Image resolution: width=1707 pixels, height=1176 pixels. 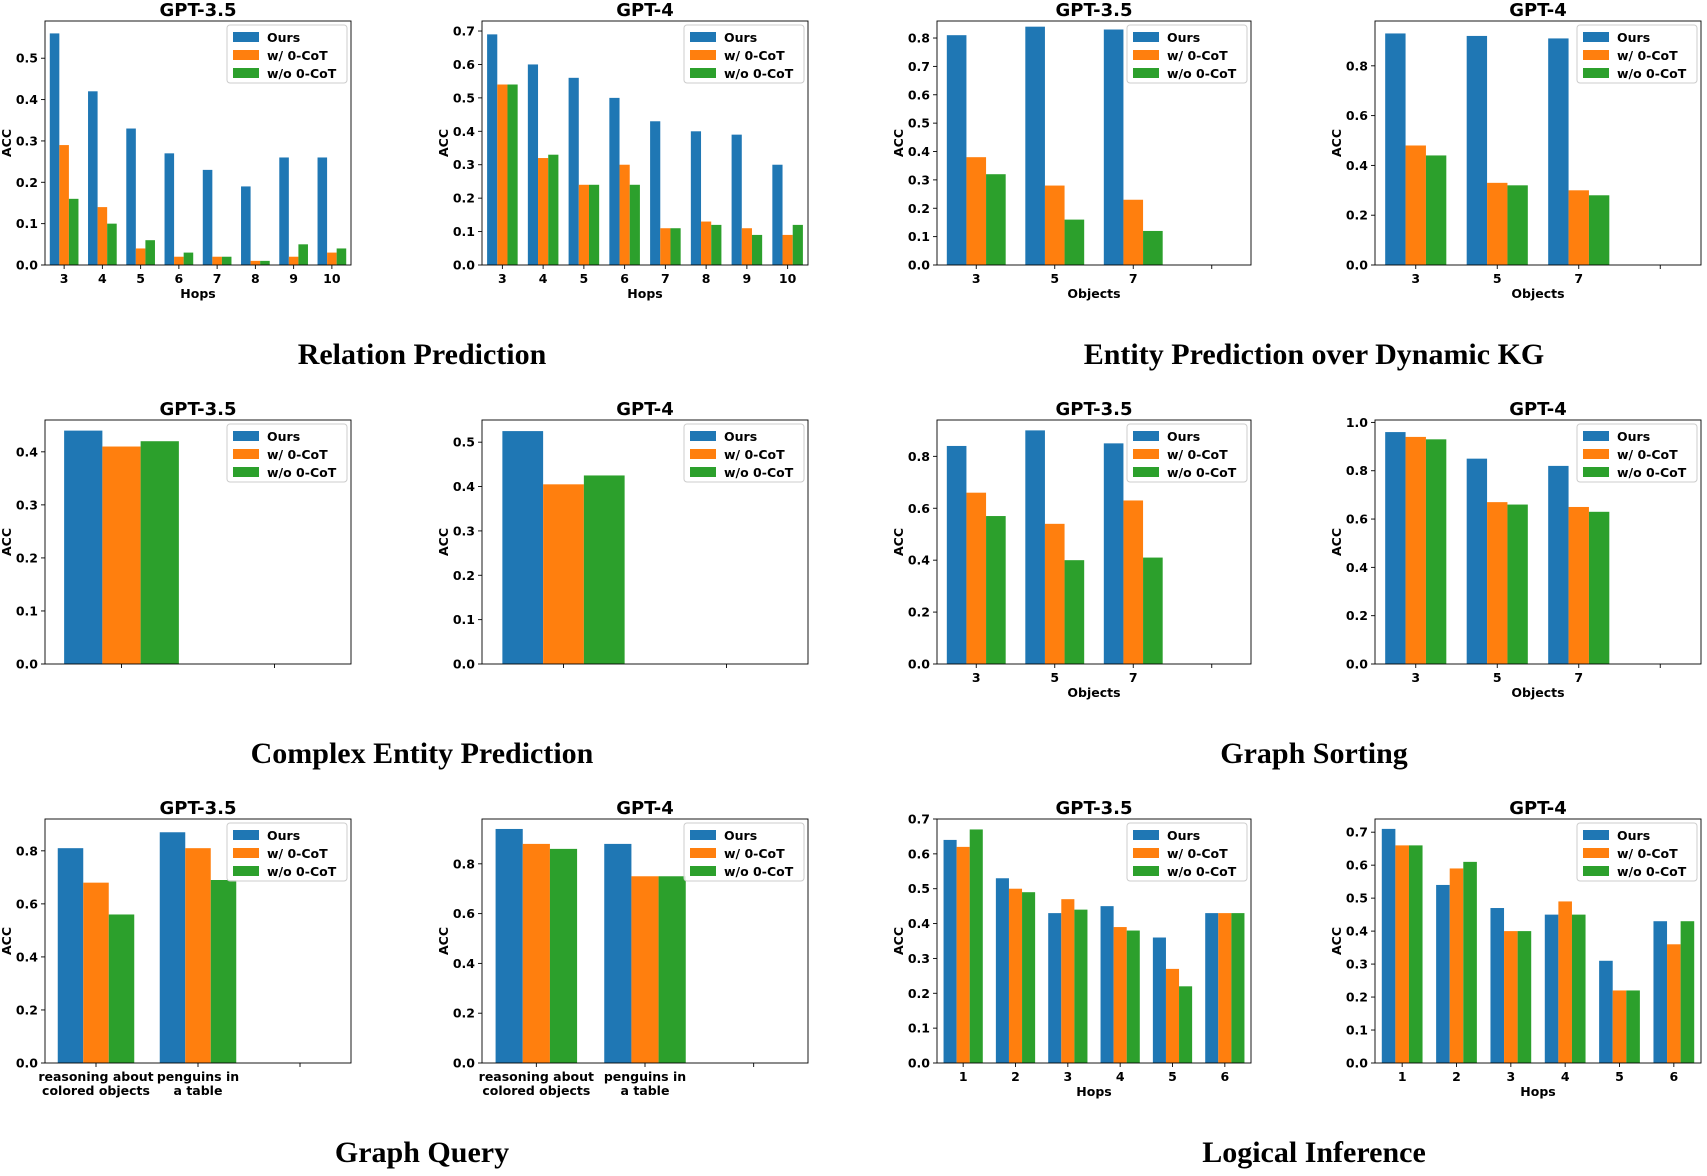 I want to click on chart-1-ytick-label: 0.5, so click(x=27, y=58).